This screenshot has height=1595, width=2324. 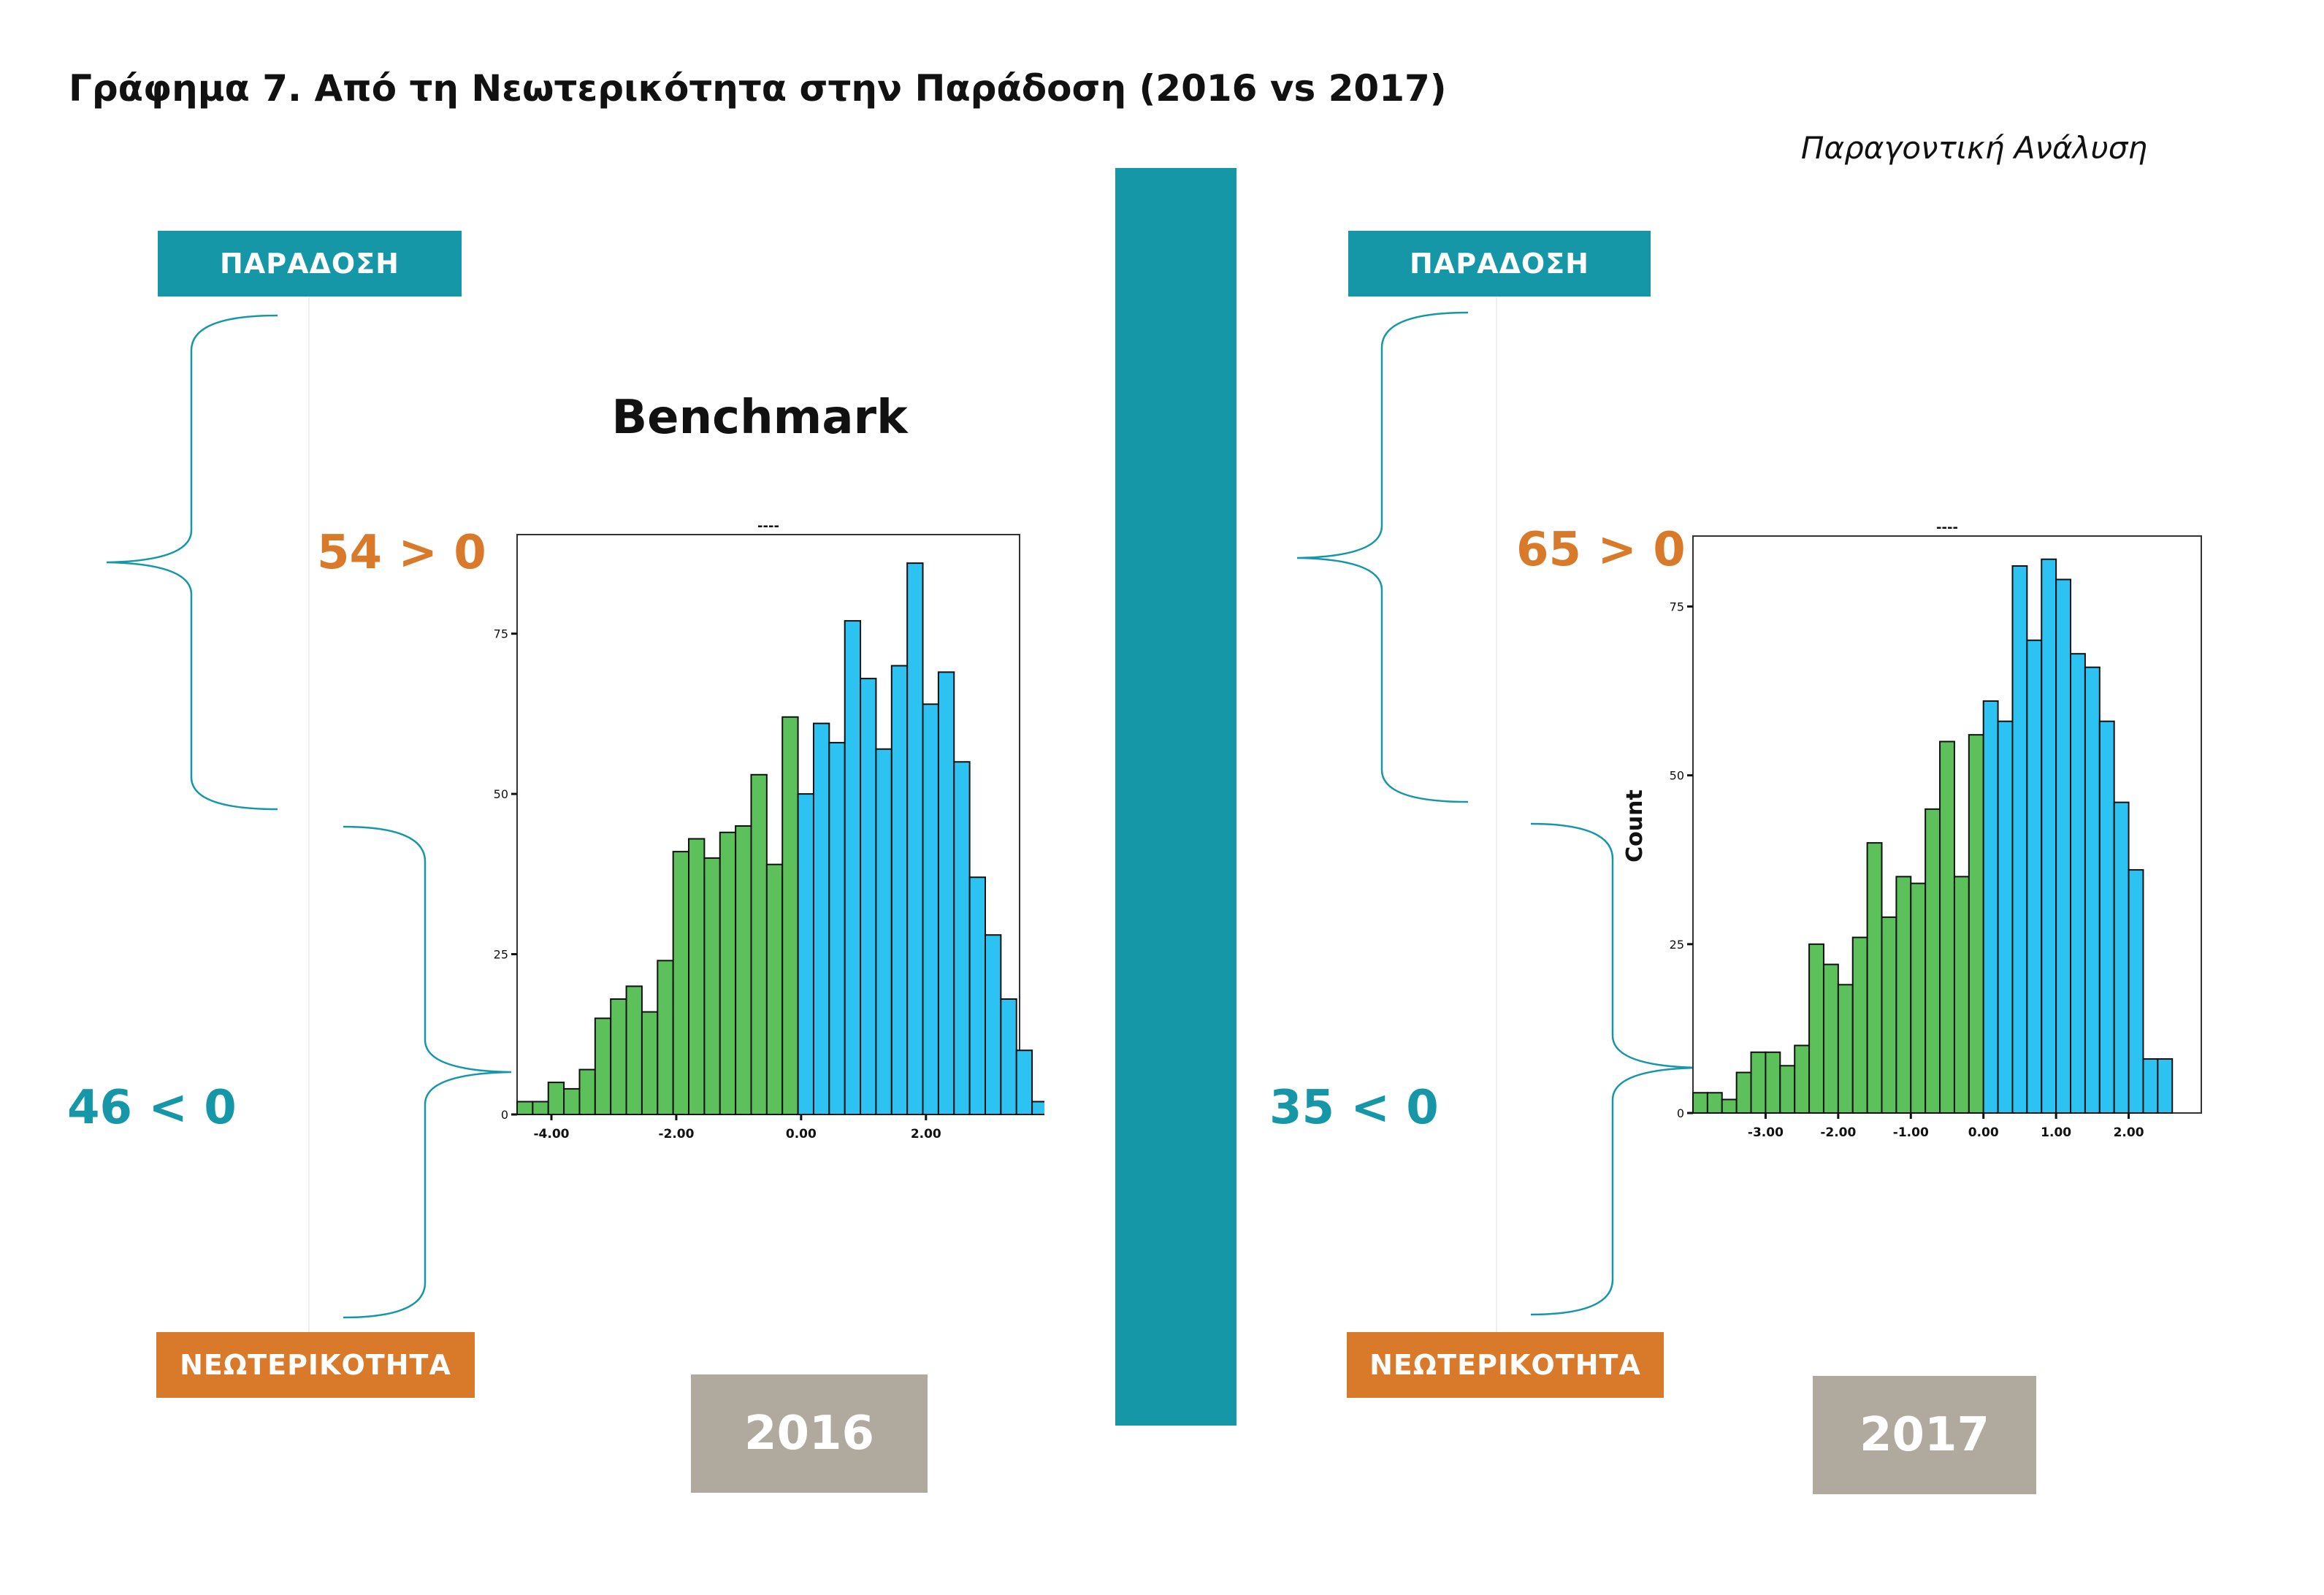 What do you see at coordinates (1635, 825) in the screenshot?
I see `y-axis-label: Count` at bounding box center [1635, 825].